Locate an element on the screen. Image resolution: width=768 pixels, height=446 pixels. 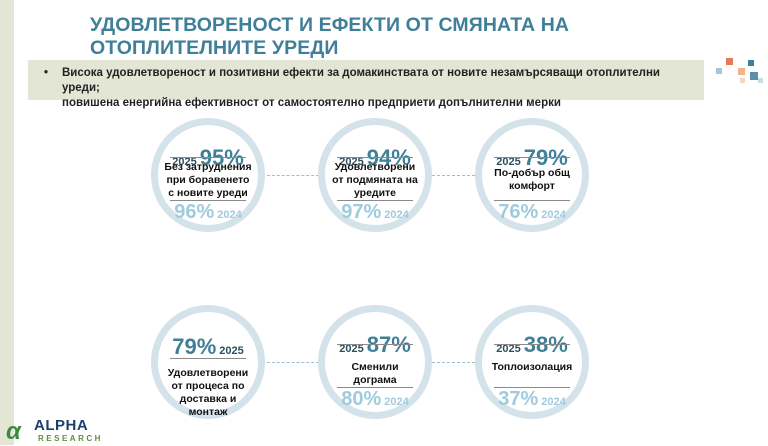
alpha-logo-icon: α is located at coordinates (13, 431).